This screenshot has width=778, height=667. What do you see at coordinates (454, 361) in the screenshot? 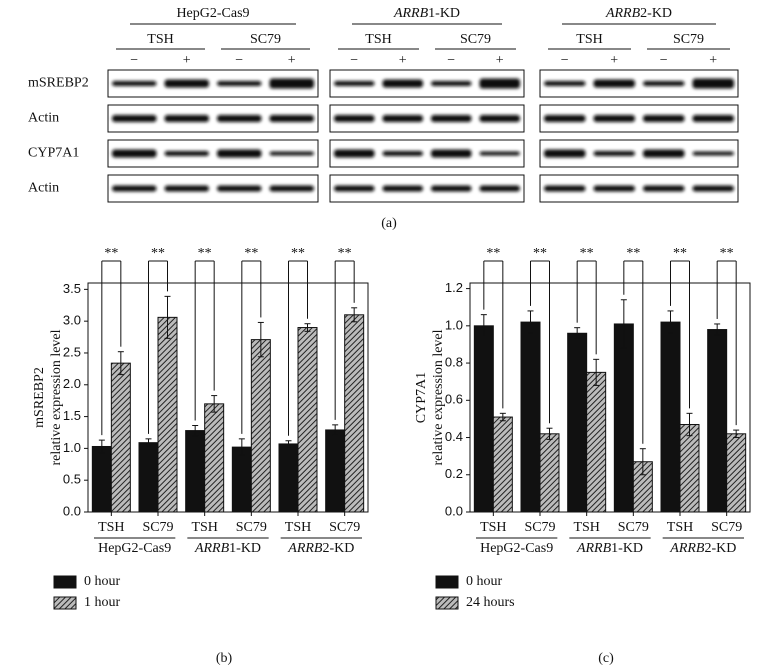
I see `y-tick-label: 0.8` at bounding box center [454, 361].